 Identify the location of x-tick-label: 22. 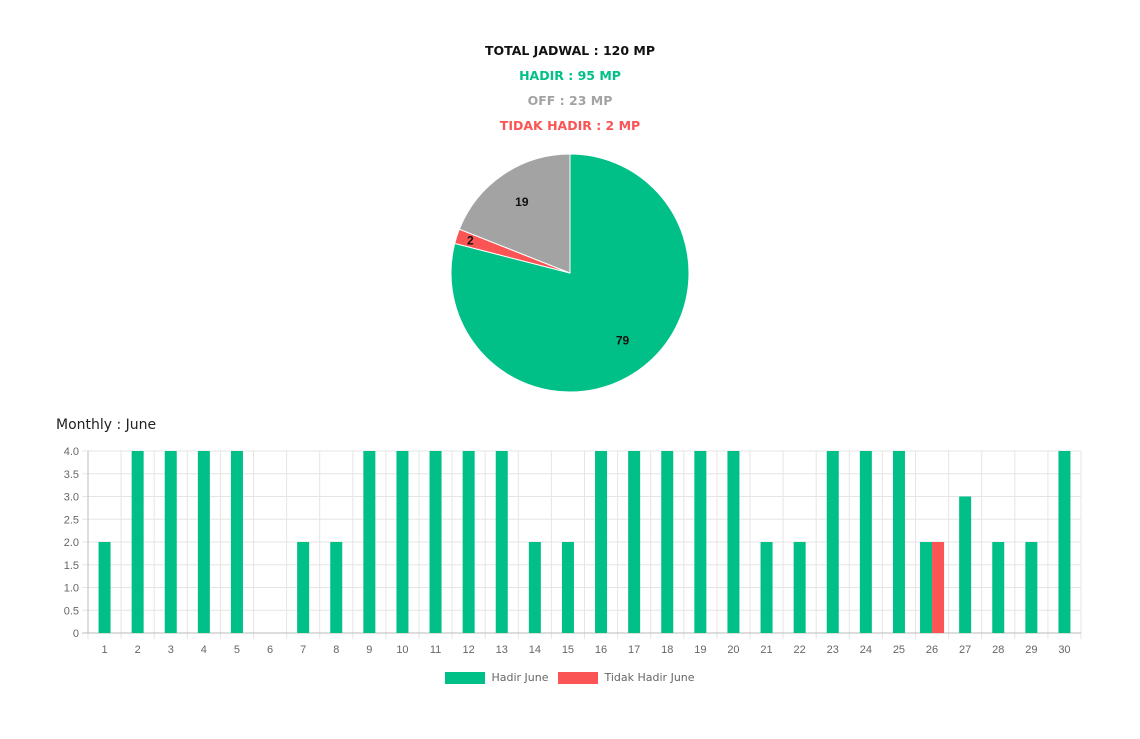
(800, 650).